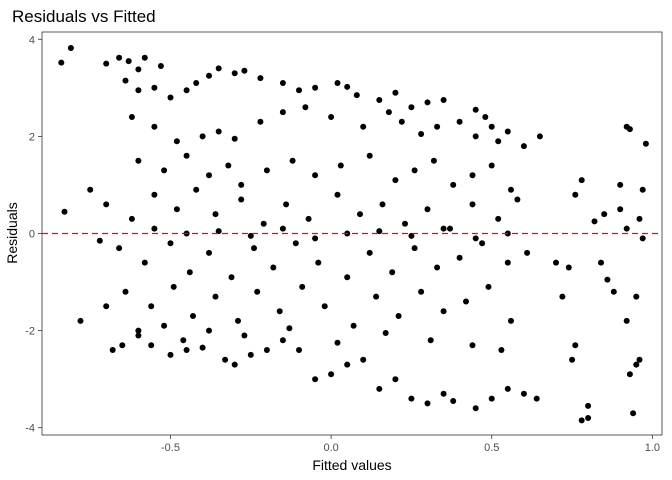 This screenshot has height=480, width=672. What do you see at coordinates (30, 429) in the screenshot?
I see `y-tick-label-0: -4` at bounding box center [30, 429].